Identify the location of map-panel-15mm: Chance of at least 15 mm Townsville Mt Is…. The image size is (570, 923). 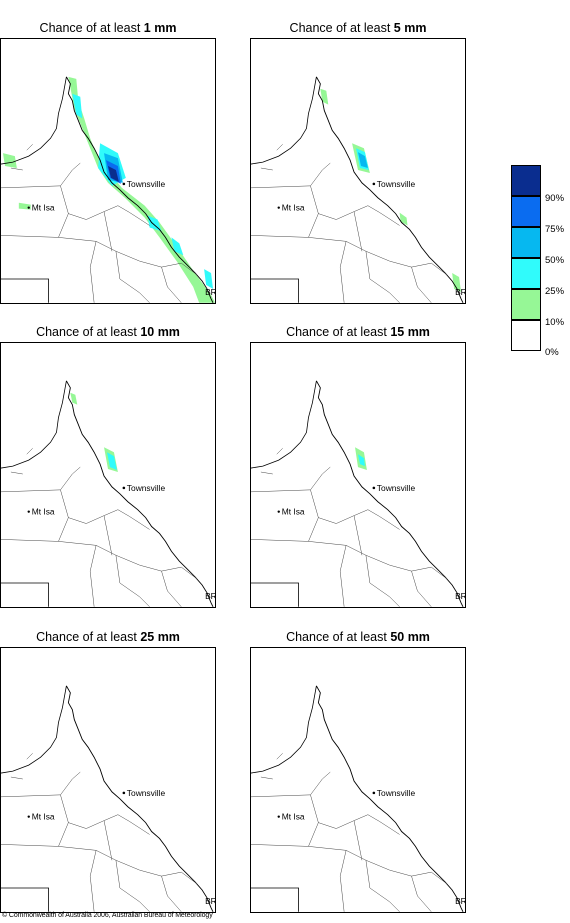
(358, 465).